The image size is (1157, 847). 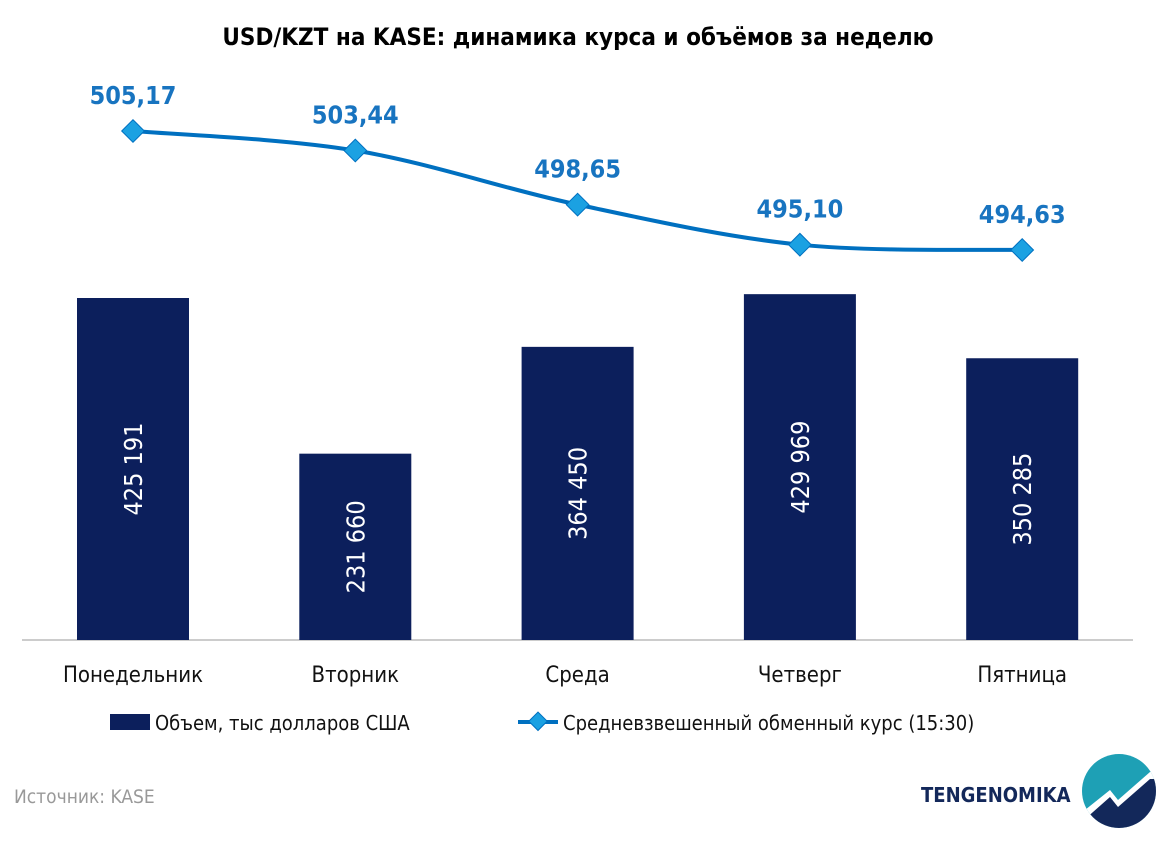 What do you see at coordinates (538, 721) in the screenshot?
I see `legend-marker-icon` at bounding box center [538, 721].